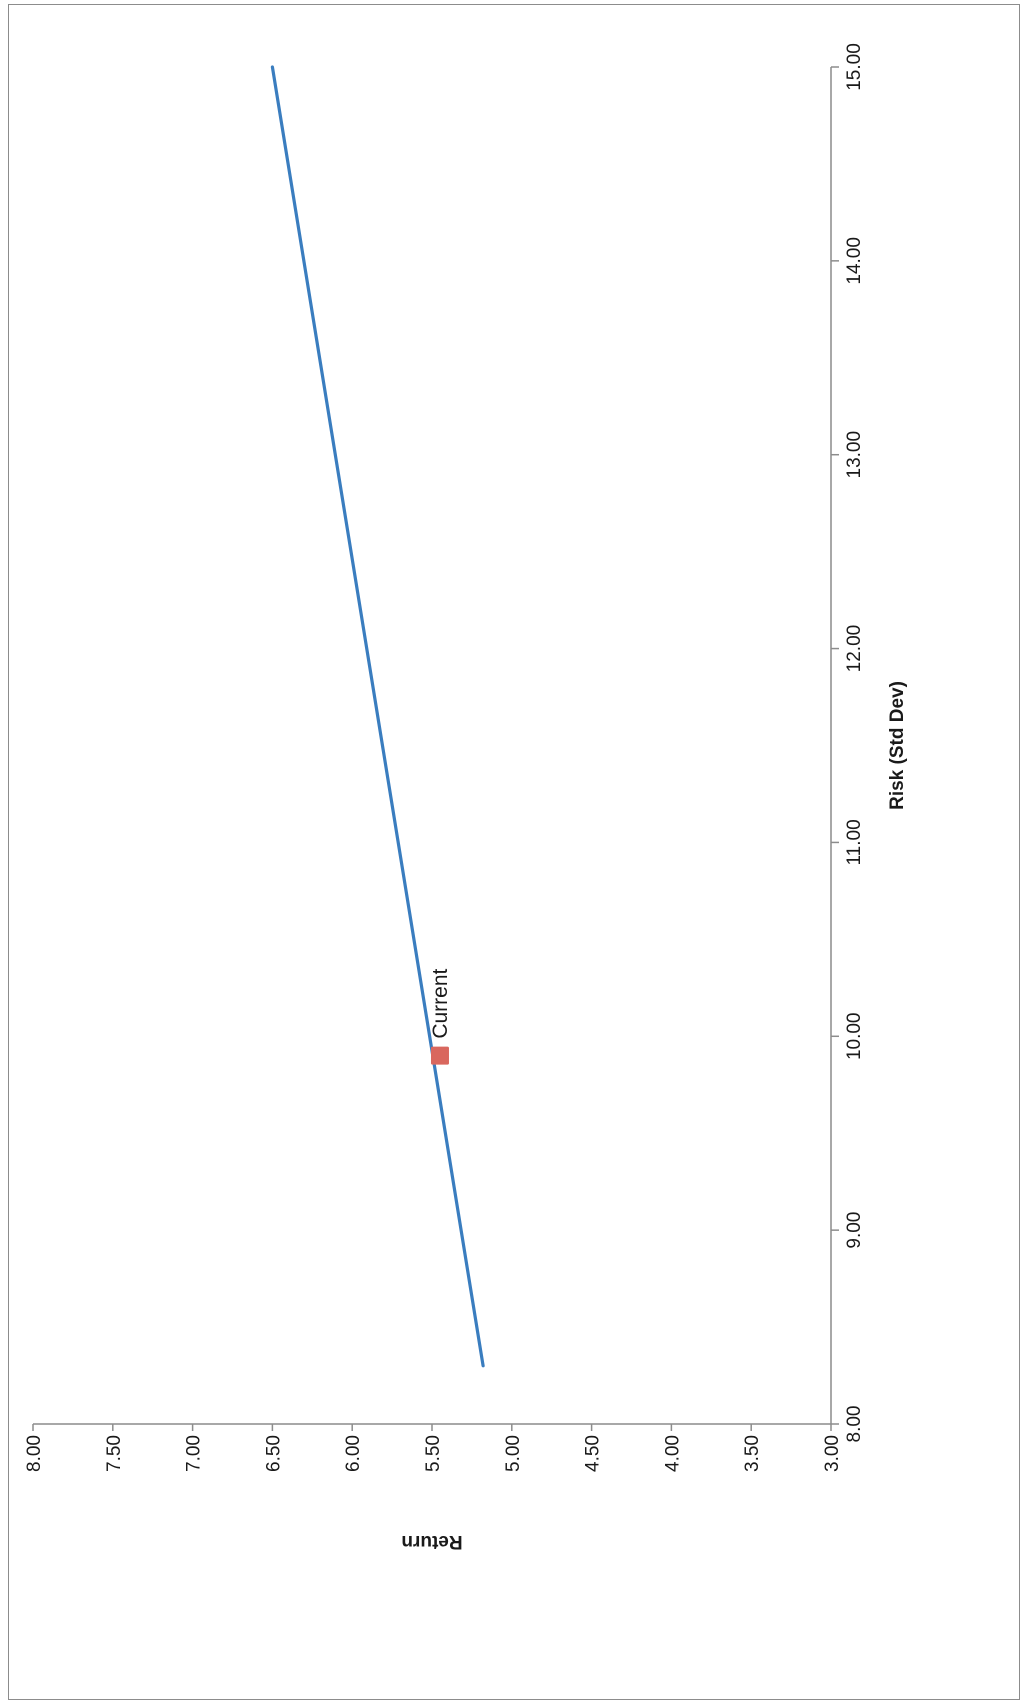  Describe the element at coordinates (854, 1424) in the screenshot. I see `x-tick-label: 8.00` at that location.